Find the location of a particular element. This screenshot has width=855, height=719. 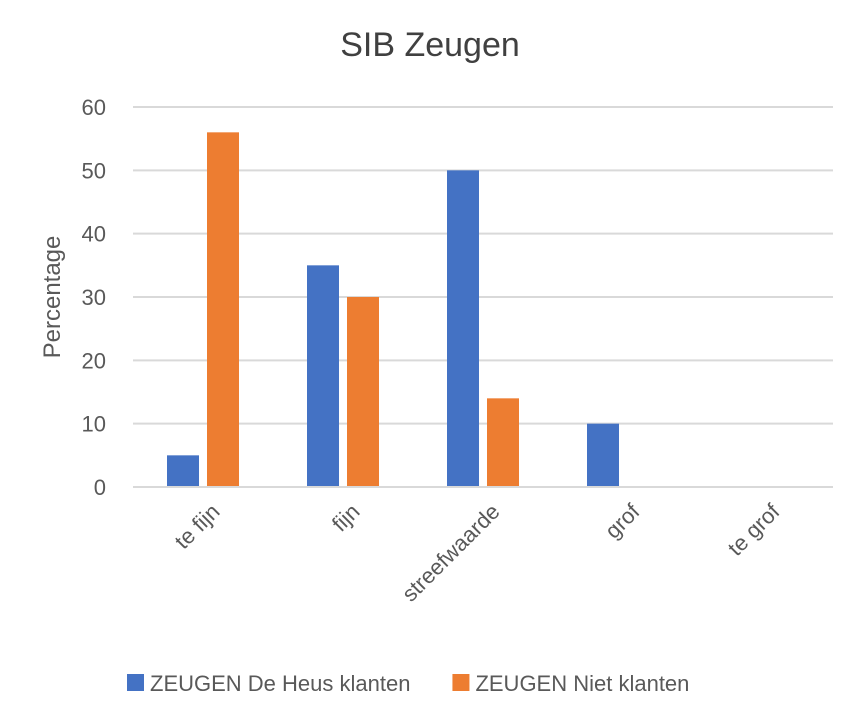

x-category-label: te grof is located at coordinates (754, 529).